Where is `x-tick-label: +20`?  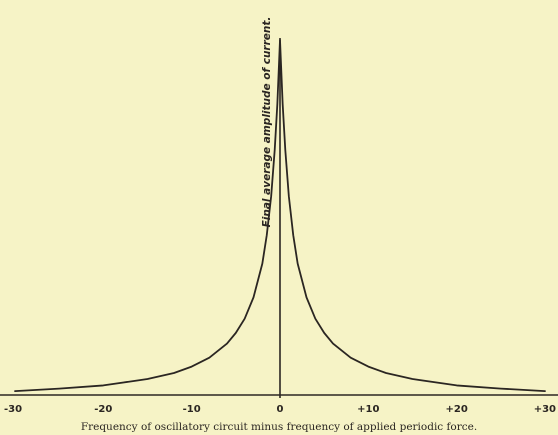
x-tick-label: +20 is located at coordinates (457, 409).